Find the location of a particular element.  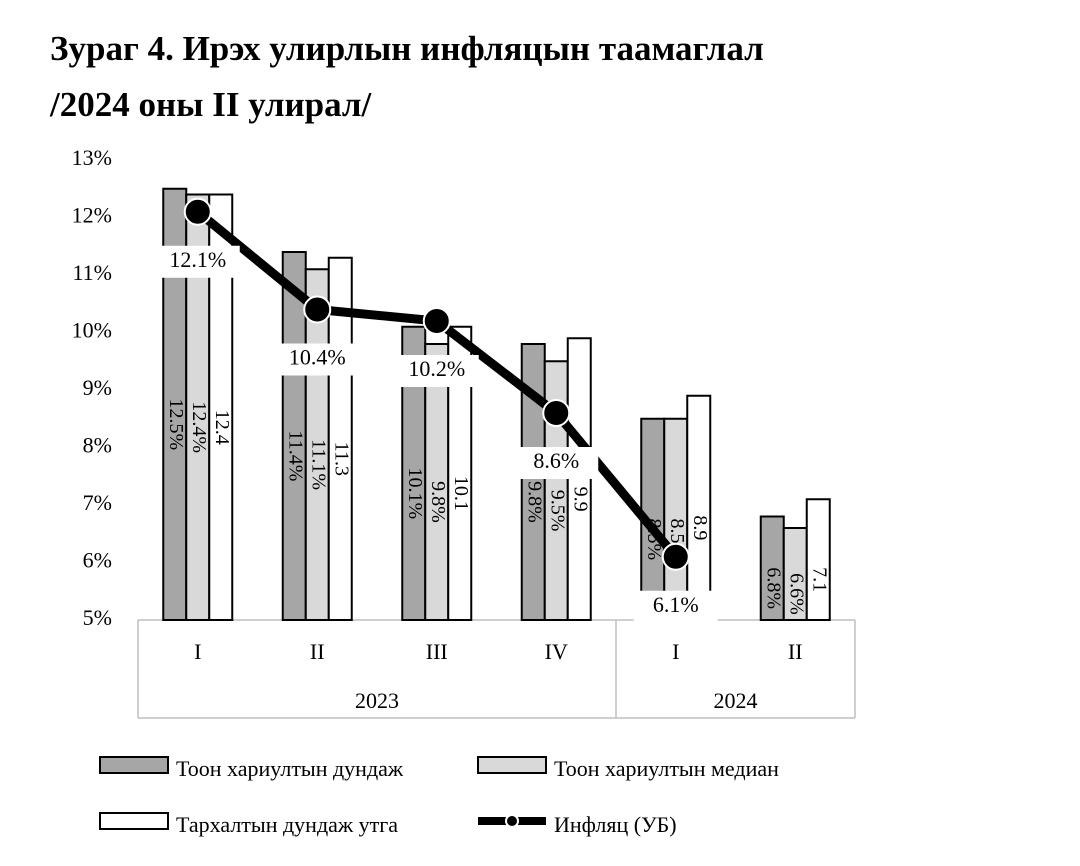

y-tick-label: 7% is located at coordinates (97, 502).